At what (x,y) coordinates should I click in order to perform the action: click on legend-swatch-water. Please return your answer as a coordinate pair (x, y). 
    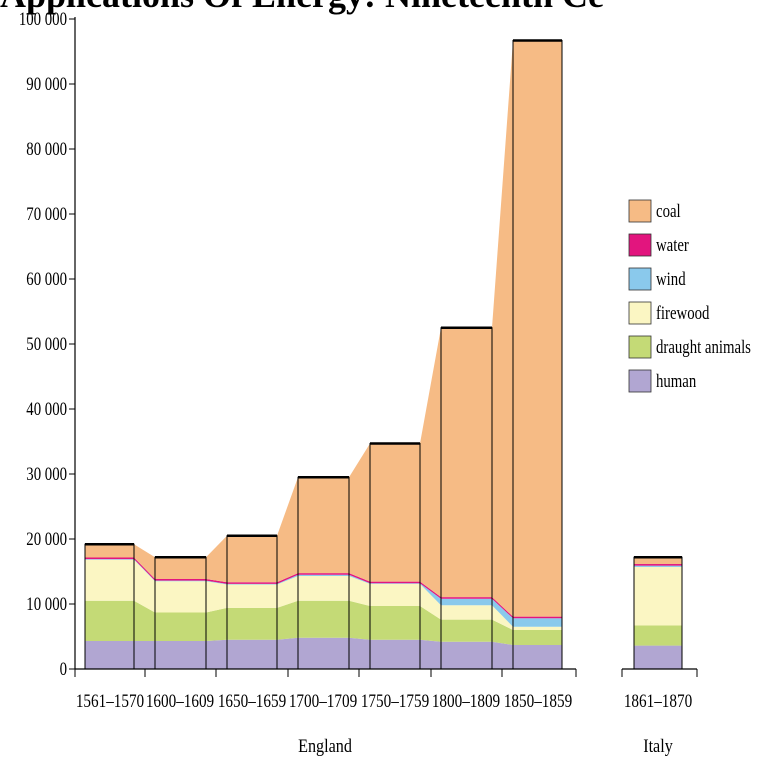
    Looking at the image, I should click on (640, 245).